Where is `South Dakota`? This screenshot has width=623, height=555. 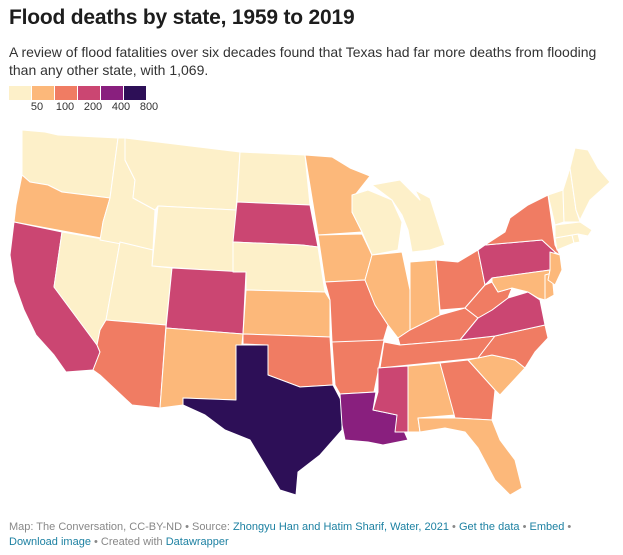 South Dakota is located at coordinates (275, 224).